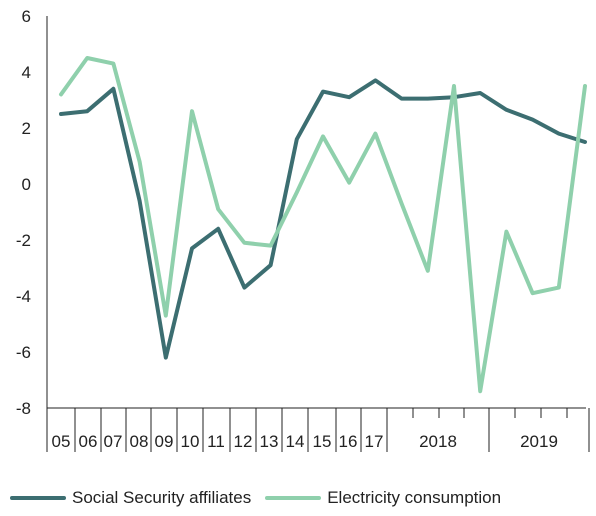  I want to click on x-tick-label: 09, so click(164, 441).